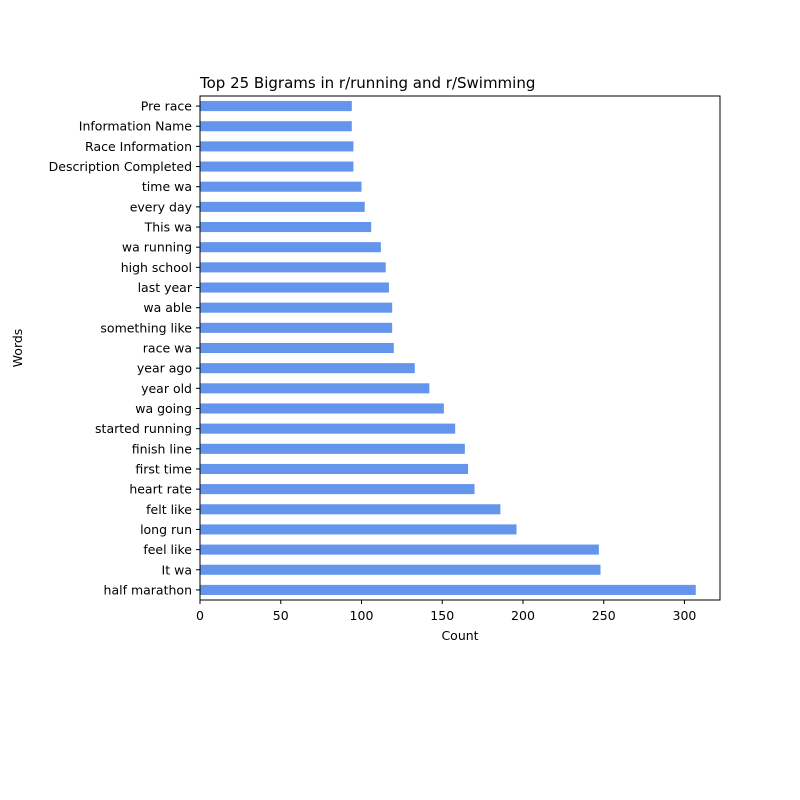 This screenshot has width=800, height=800. What do you see at coordinates (169, 509) in the screenshot?
I see `y-tick-label: felt like` at bounding box center [169, 509].